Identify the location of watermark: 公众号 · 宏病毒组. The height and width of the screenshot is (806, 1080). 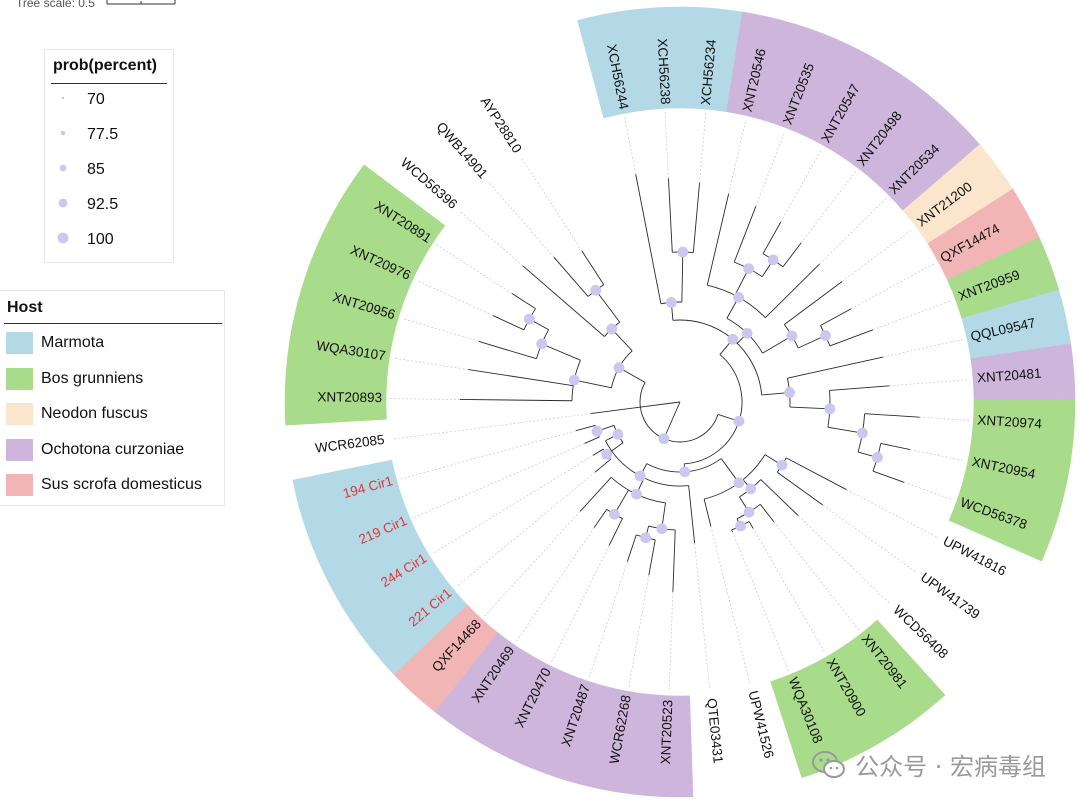
(928, 764).